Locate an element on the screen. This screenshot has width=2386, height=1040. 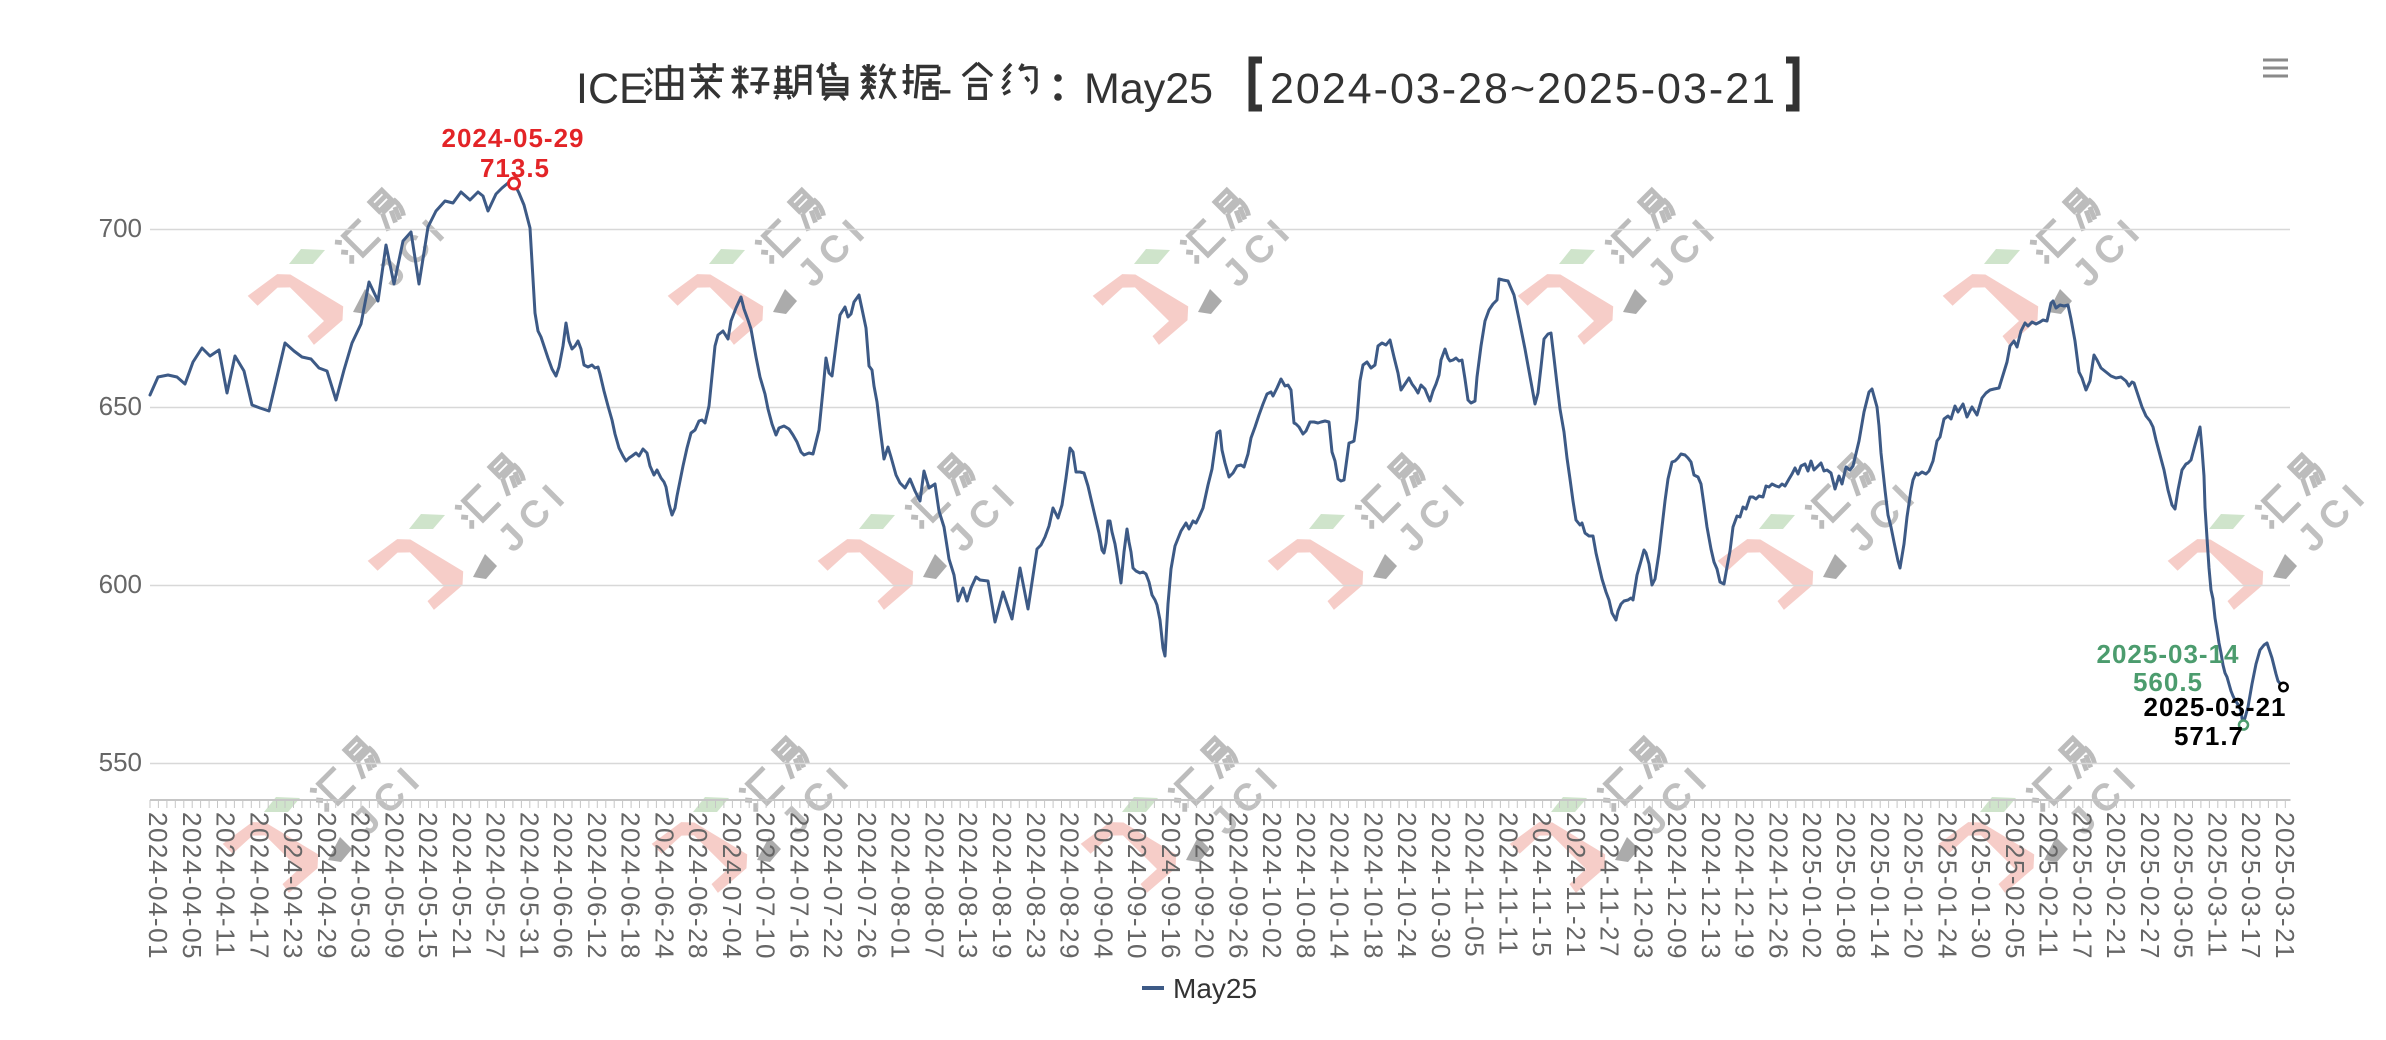
svg-text: 2025-01-08 is located at coordinates (1846, 886).